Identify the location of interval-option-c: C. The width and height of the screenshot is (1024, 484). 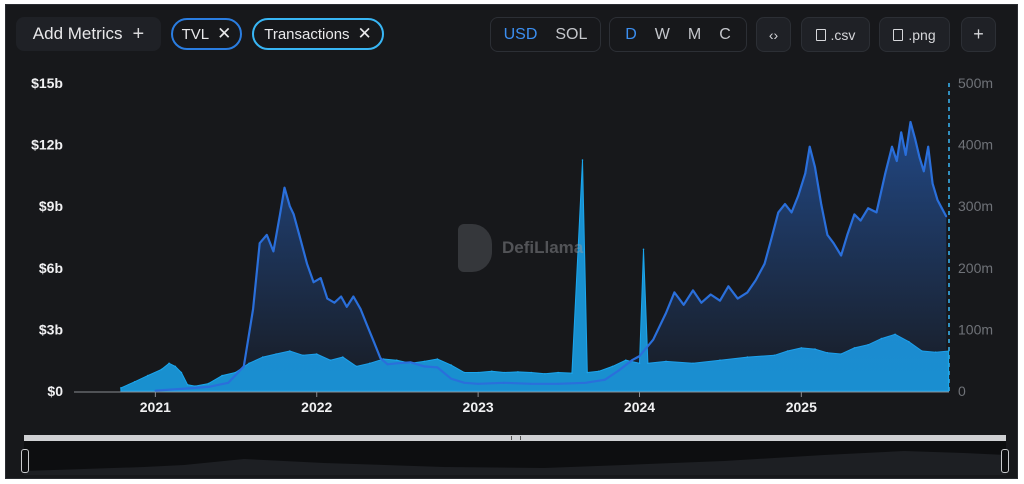
(725, 34).